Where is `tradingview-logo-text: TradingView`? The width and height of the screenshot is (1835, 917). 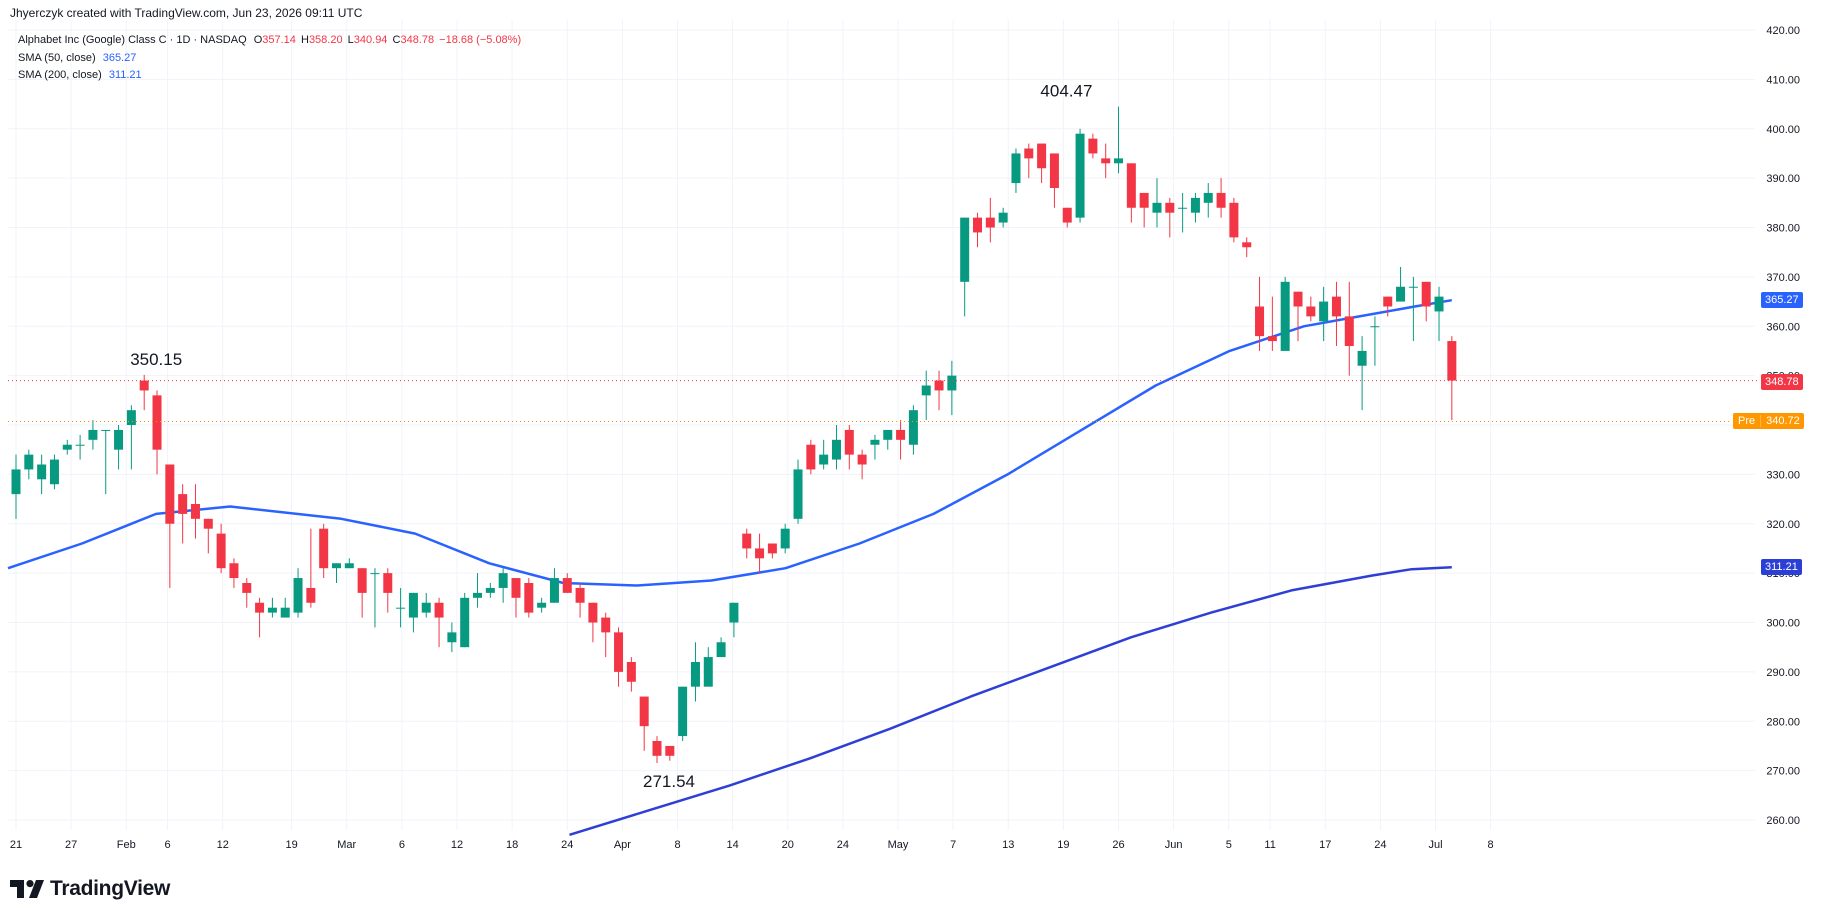 tradingview-logo-text: TradingView is located at coordinates (110, 888).